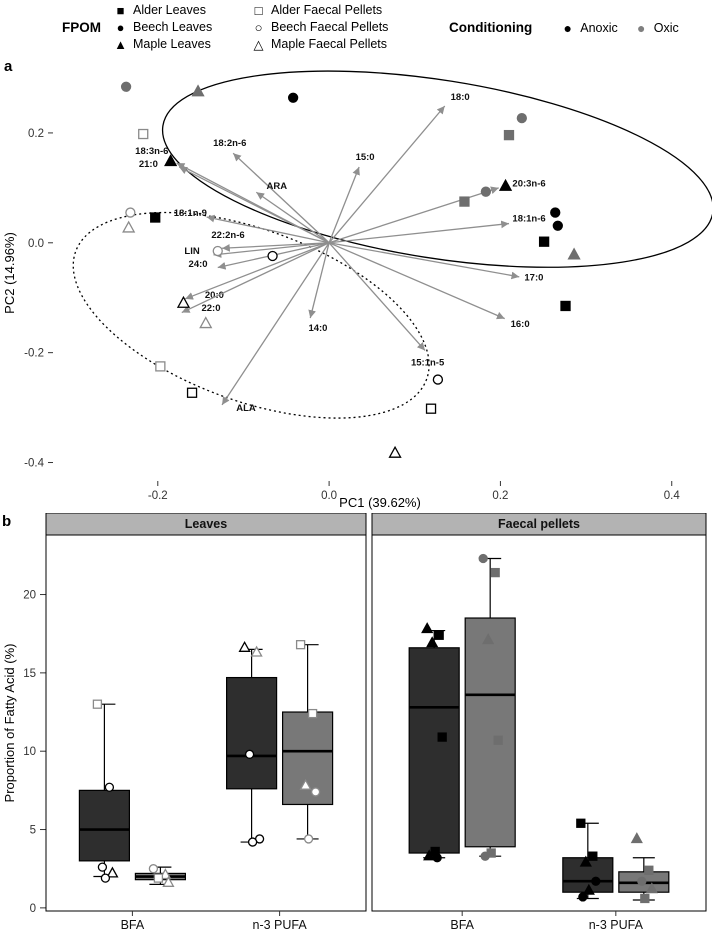 Image resolution: width=712 pixels, height=930 pixels. Describe the element at coordinates (672, 496) in the screenshot. I see `x-tick-label: 0.4` at that location.